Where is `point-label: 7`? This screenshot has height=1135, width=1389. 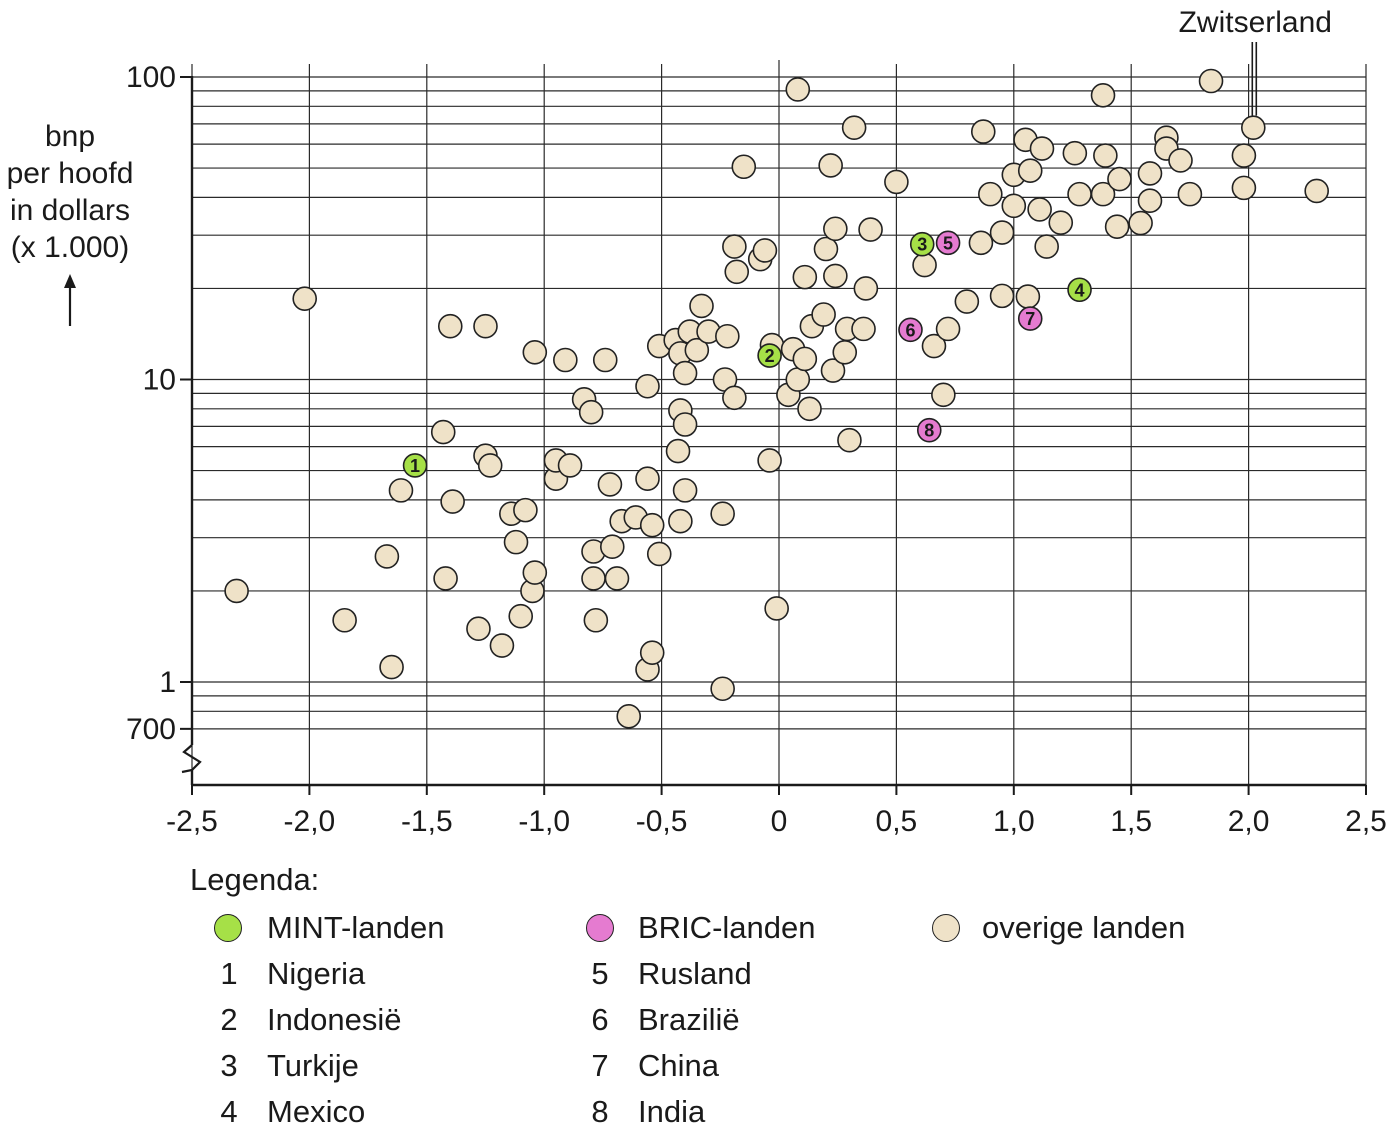 point-label: 7 is located at coordinates (1030, 319).